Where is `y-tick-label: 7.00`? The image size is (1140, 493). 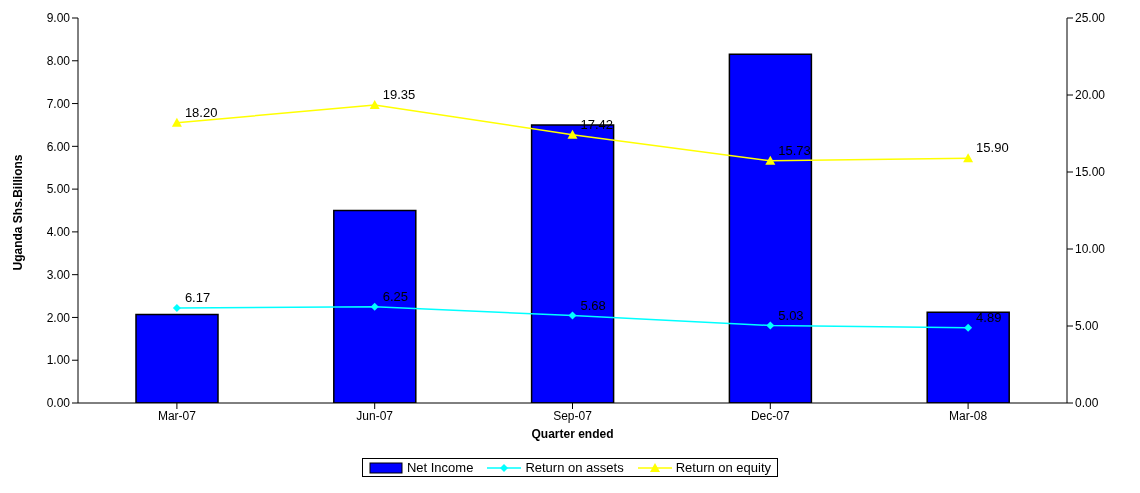 y-tick-label: 7.00 is located at coordinates (58, 103).